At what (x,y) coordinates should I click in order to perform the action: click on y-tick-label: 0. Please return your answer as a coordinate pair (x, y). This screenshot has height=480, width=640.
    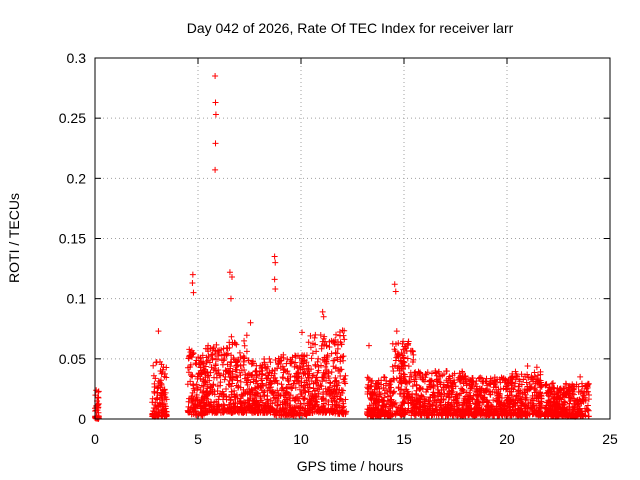
    Looking at the image, I should click on (82, 419).